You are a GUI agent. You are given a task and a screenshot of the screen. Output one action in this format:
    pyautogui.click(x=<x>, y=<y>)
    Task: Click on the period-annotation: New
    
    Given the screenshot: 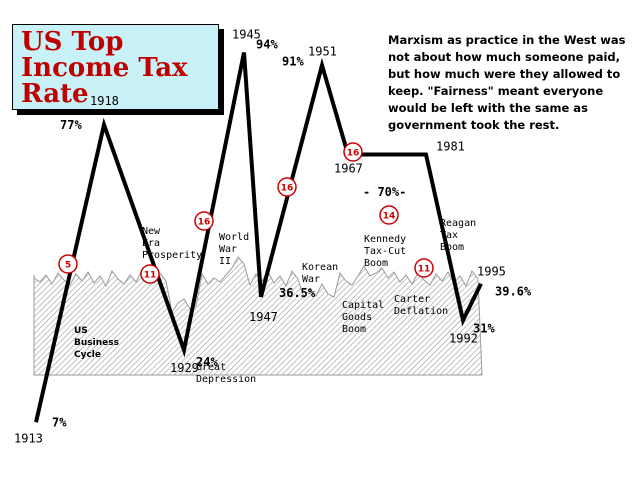 What is the action you would take?
    pyautogui.click(x=151, y=231)
    